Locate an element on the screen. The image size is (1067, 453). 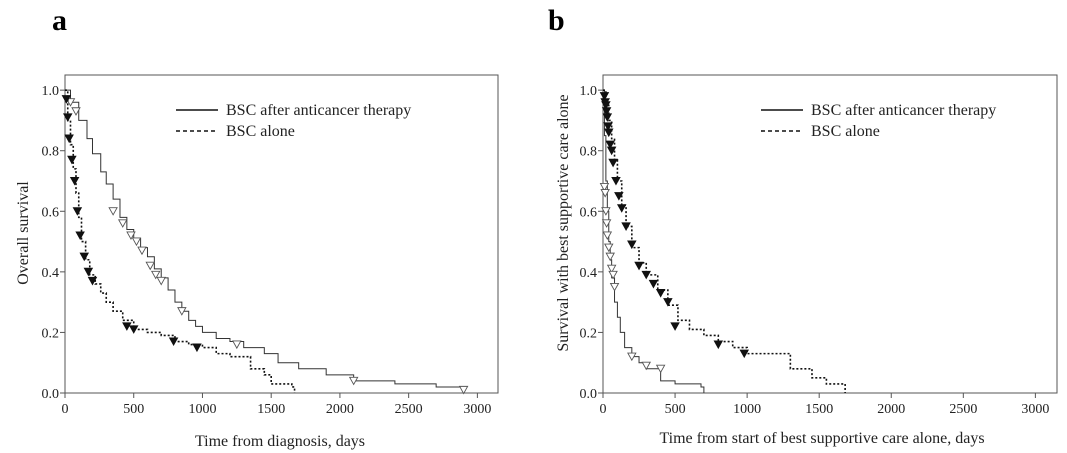
series-line-bsc-alone is located at coordinates (180, 241).